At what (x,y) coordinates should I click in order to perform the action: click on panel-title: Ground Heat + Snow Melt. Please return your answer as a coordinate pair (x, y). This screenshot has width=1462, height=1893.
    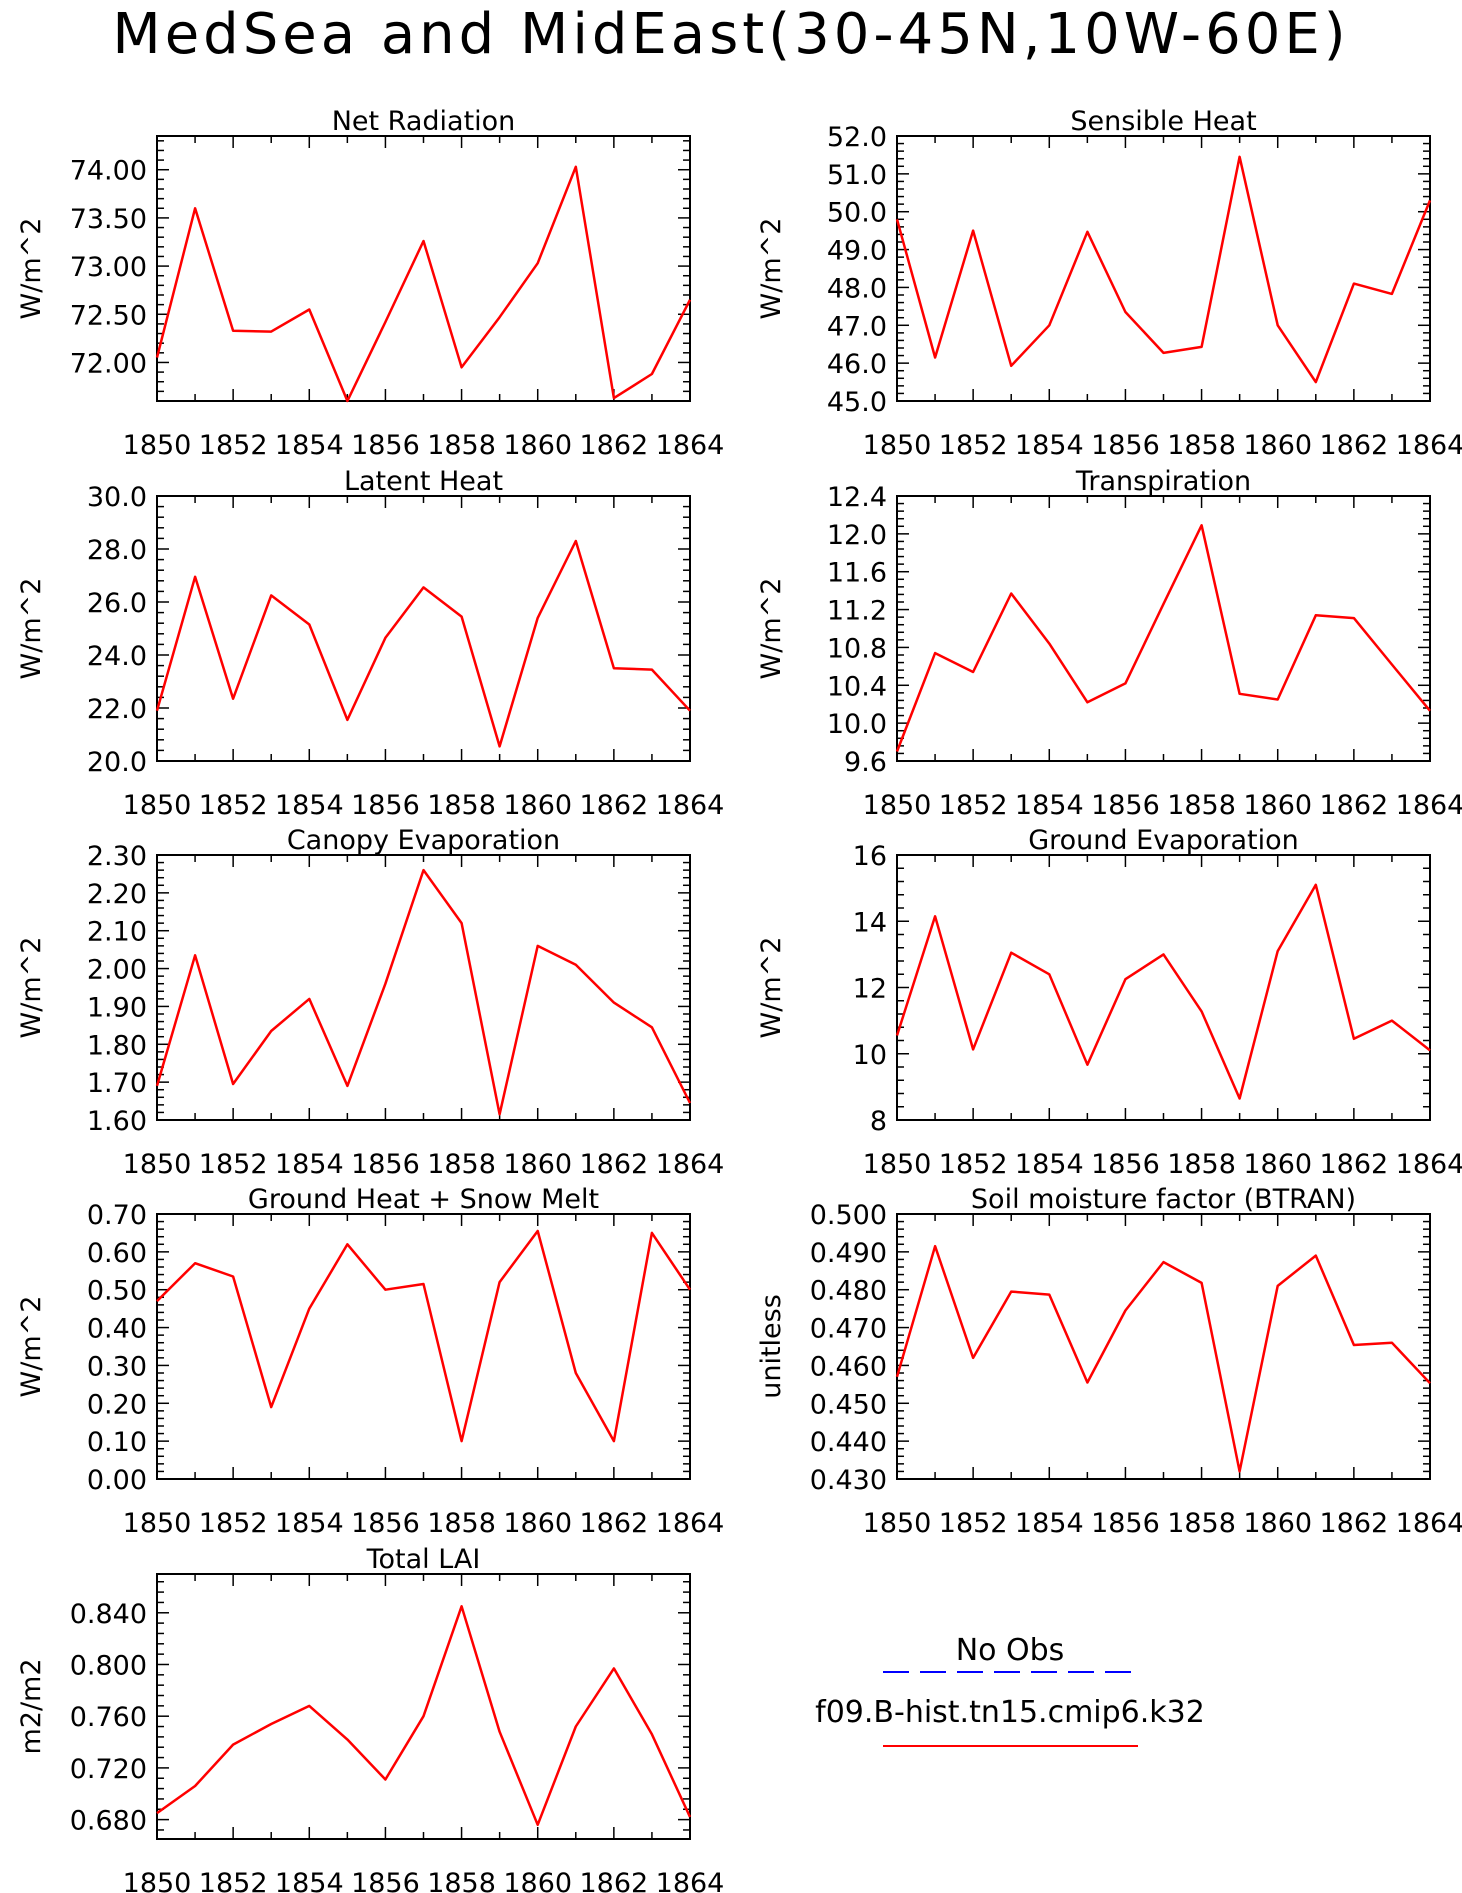
    Looking at the image, I should click on (423, 1199).